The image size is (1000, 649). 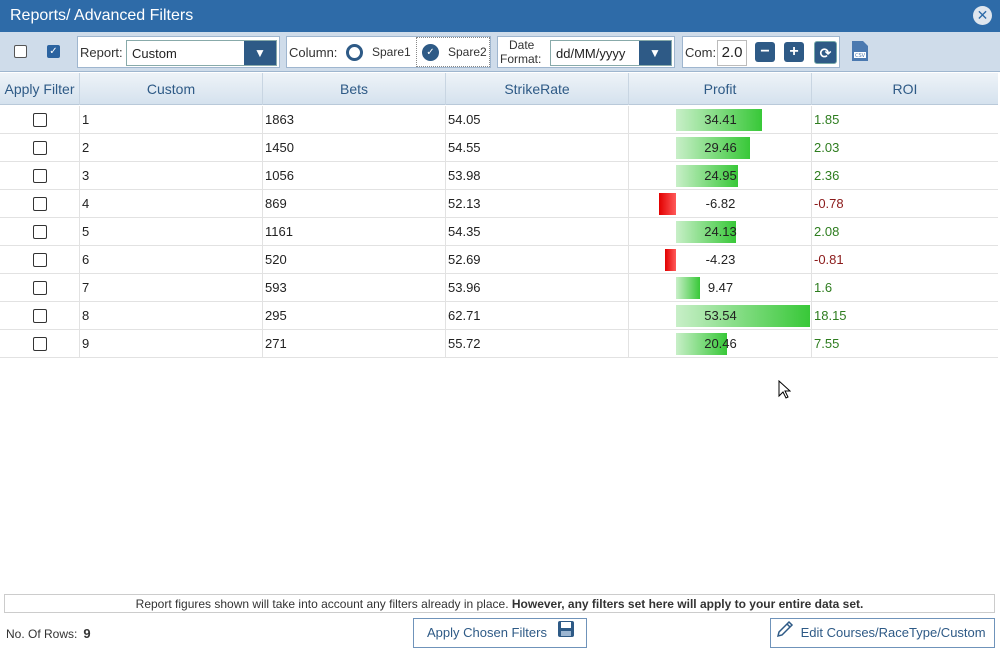 I want to click on spare2-option: ✓ Spare2, so click(x=453, y=52).